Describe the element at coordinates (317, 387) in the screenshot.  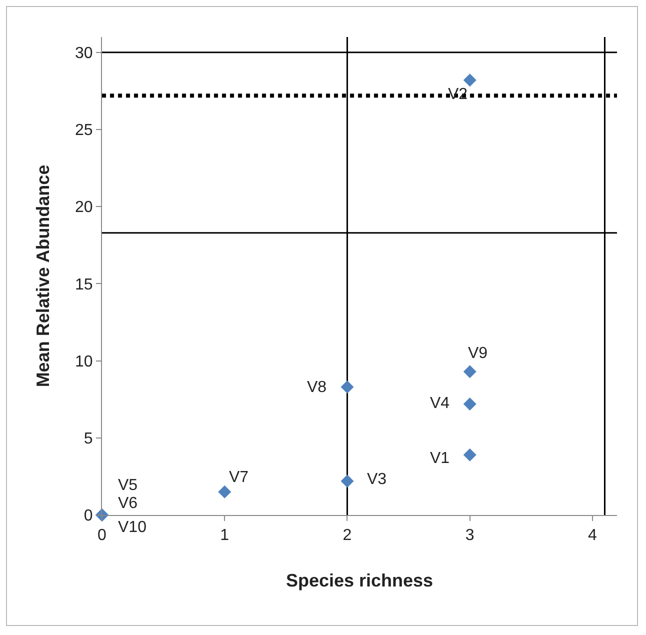
I see `annotation: V8` at that location.